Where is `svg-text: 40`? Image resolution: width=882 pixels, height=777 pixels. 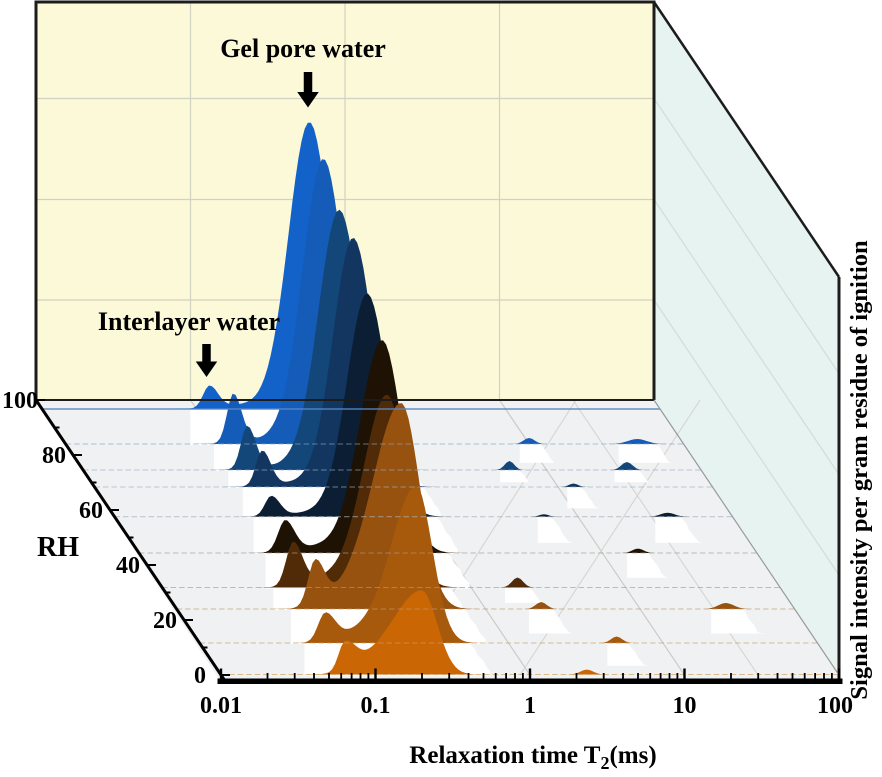 svg-text: 40 is located at coordinates (128, 566).